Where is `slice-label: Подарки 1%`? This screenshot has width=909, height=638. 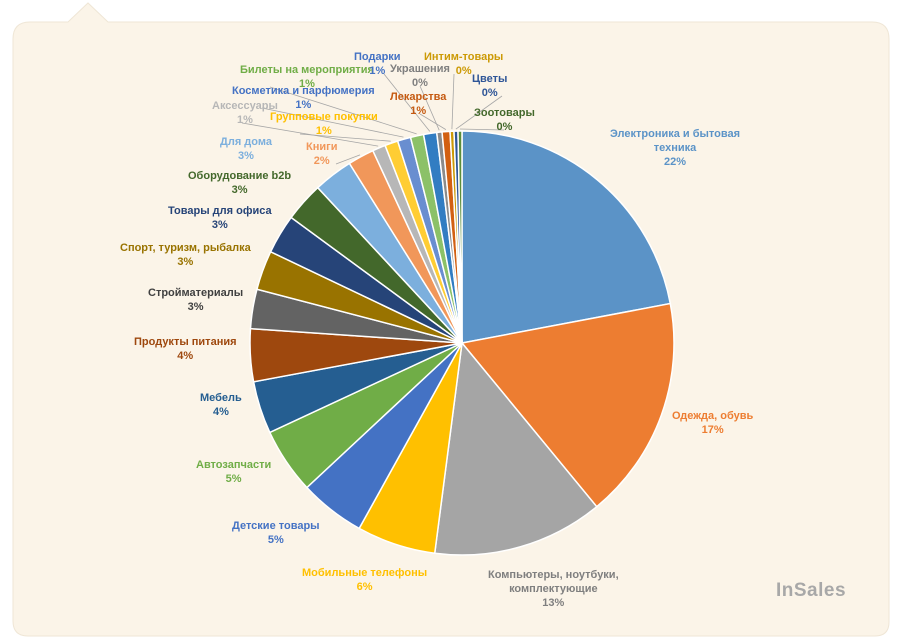 slice-label: Подарки 1% is located at coordinates (377, 64).